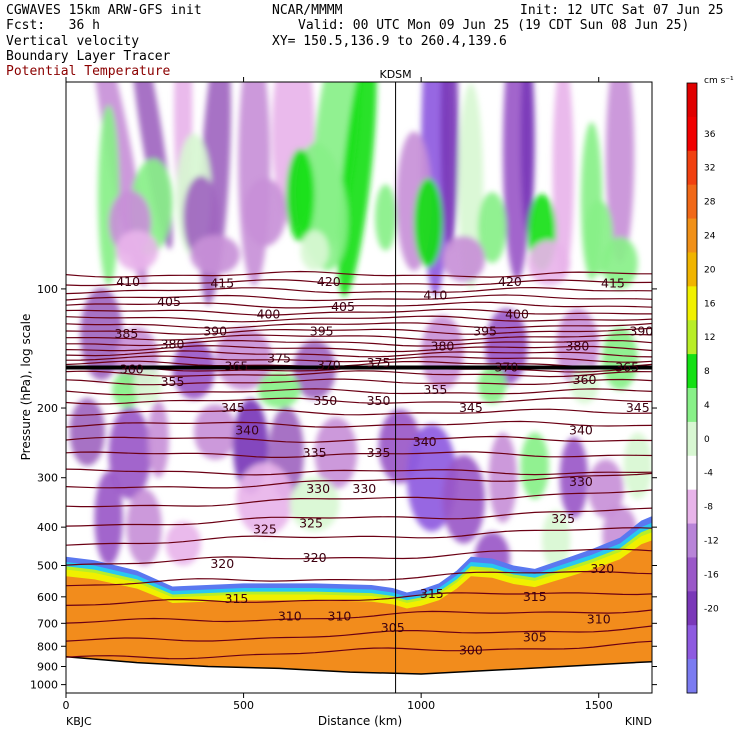 This screenshot has width=740, height=740. What do you see at coordinates (47, 646) in the screenshot?
I see `y-tick-label: 800` at bounding box center [47, 646].